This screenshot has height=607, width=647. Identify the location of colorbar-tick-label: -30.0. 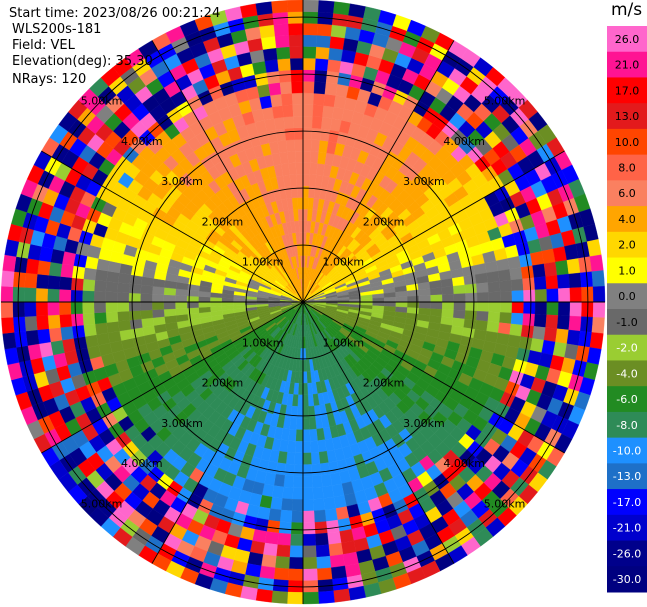
(627, 579).